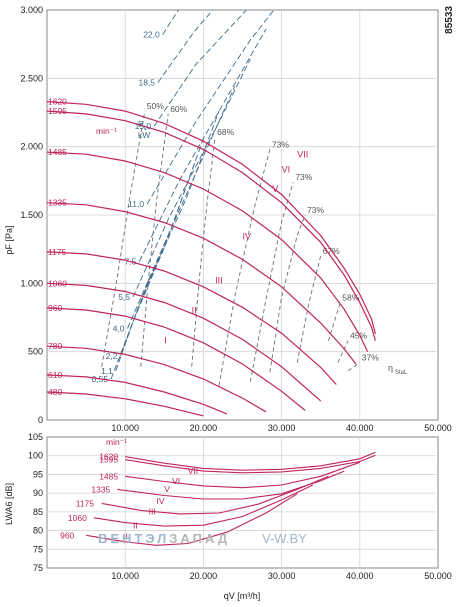  I want to click on panel2-y-tick-label: 75, so click(38, 549).